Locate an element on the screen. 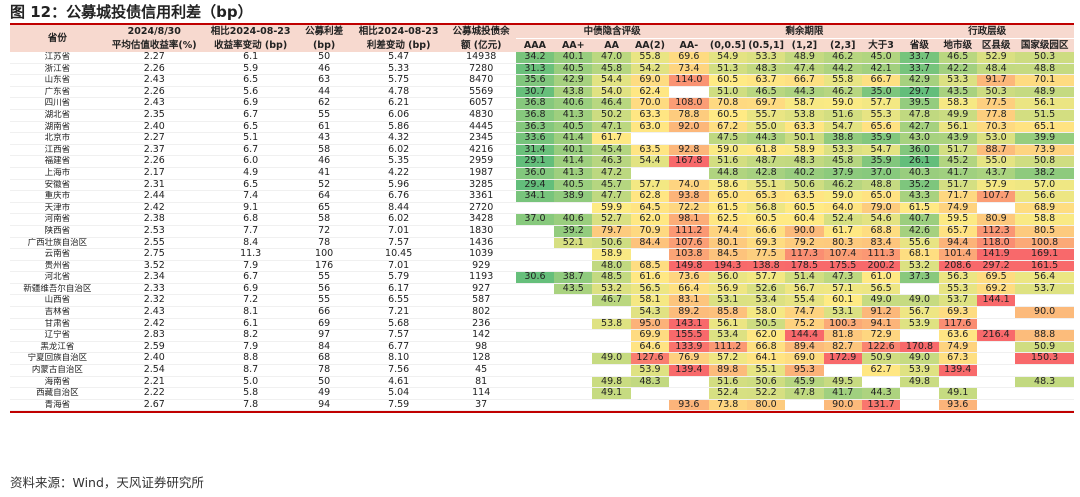  value-cell: 5.86 is located at coordinates (398, 127).